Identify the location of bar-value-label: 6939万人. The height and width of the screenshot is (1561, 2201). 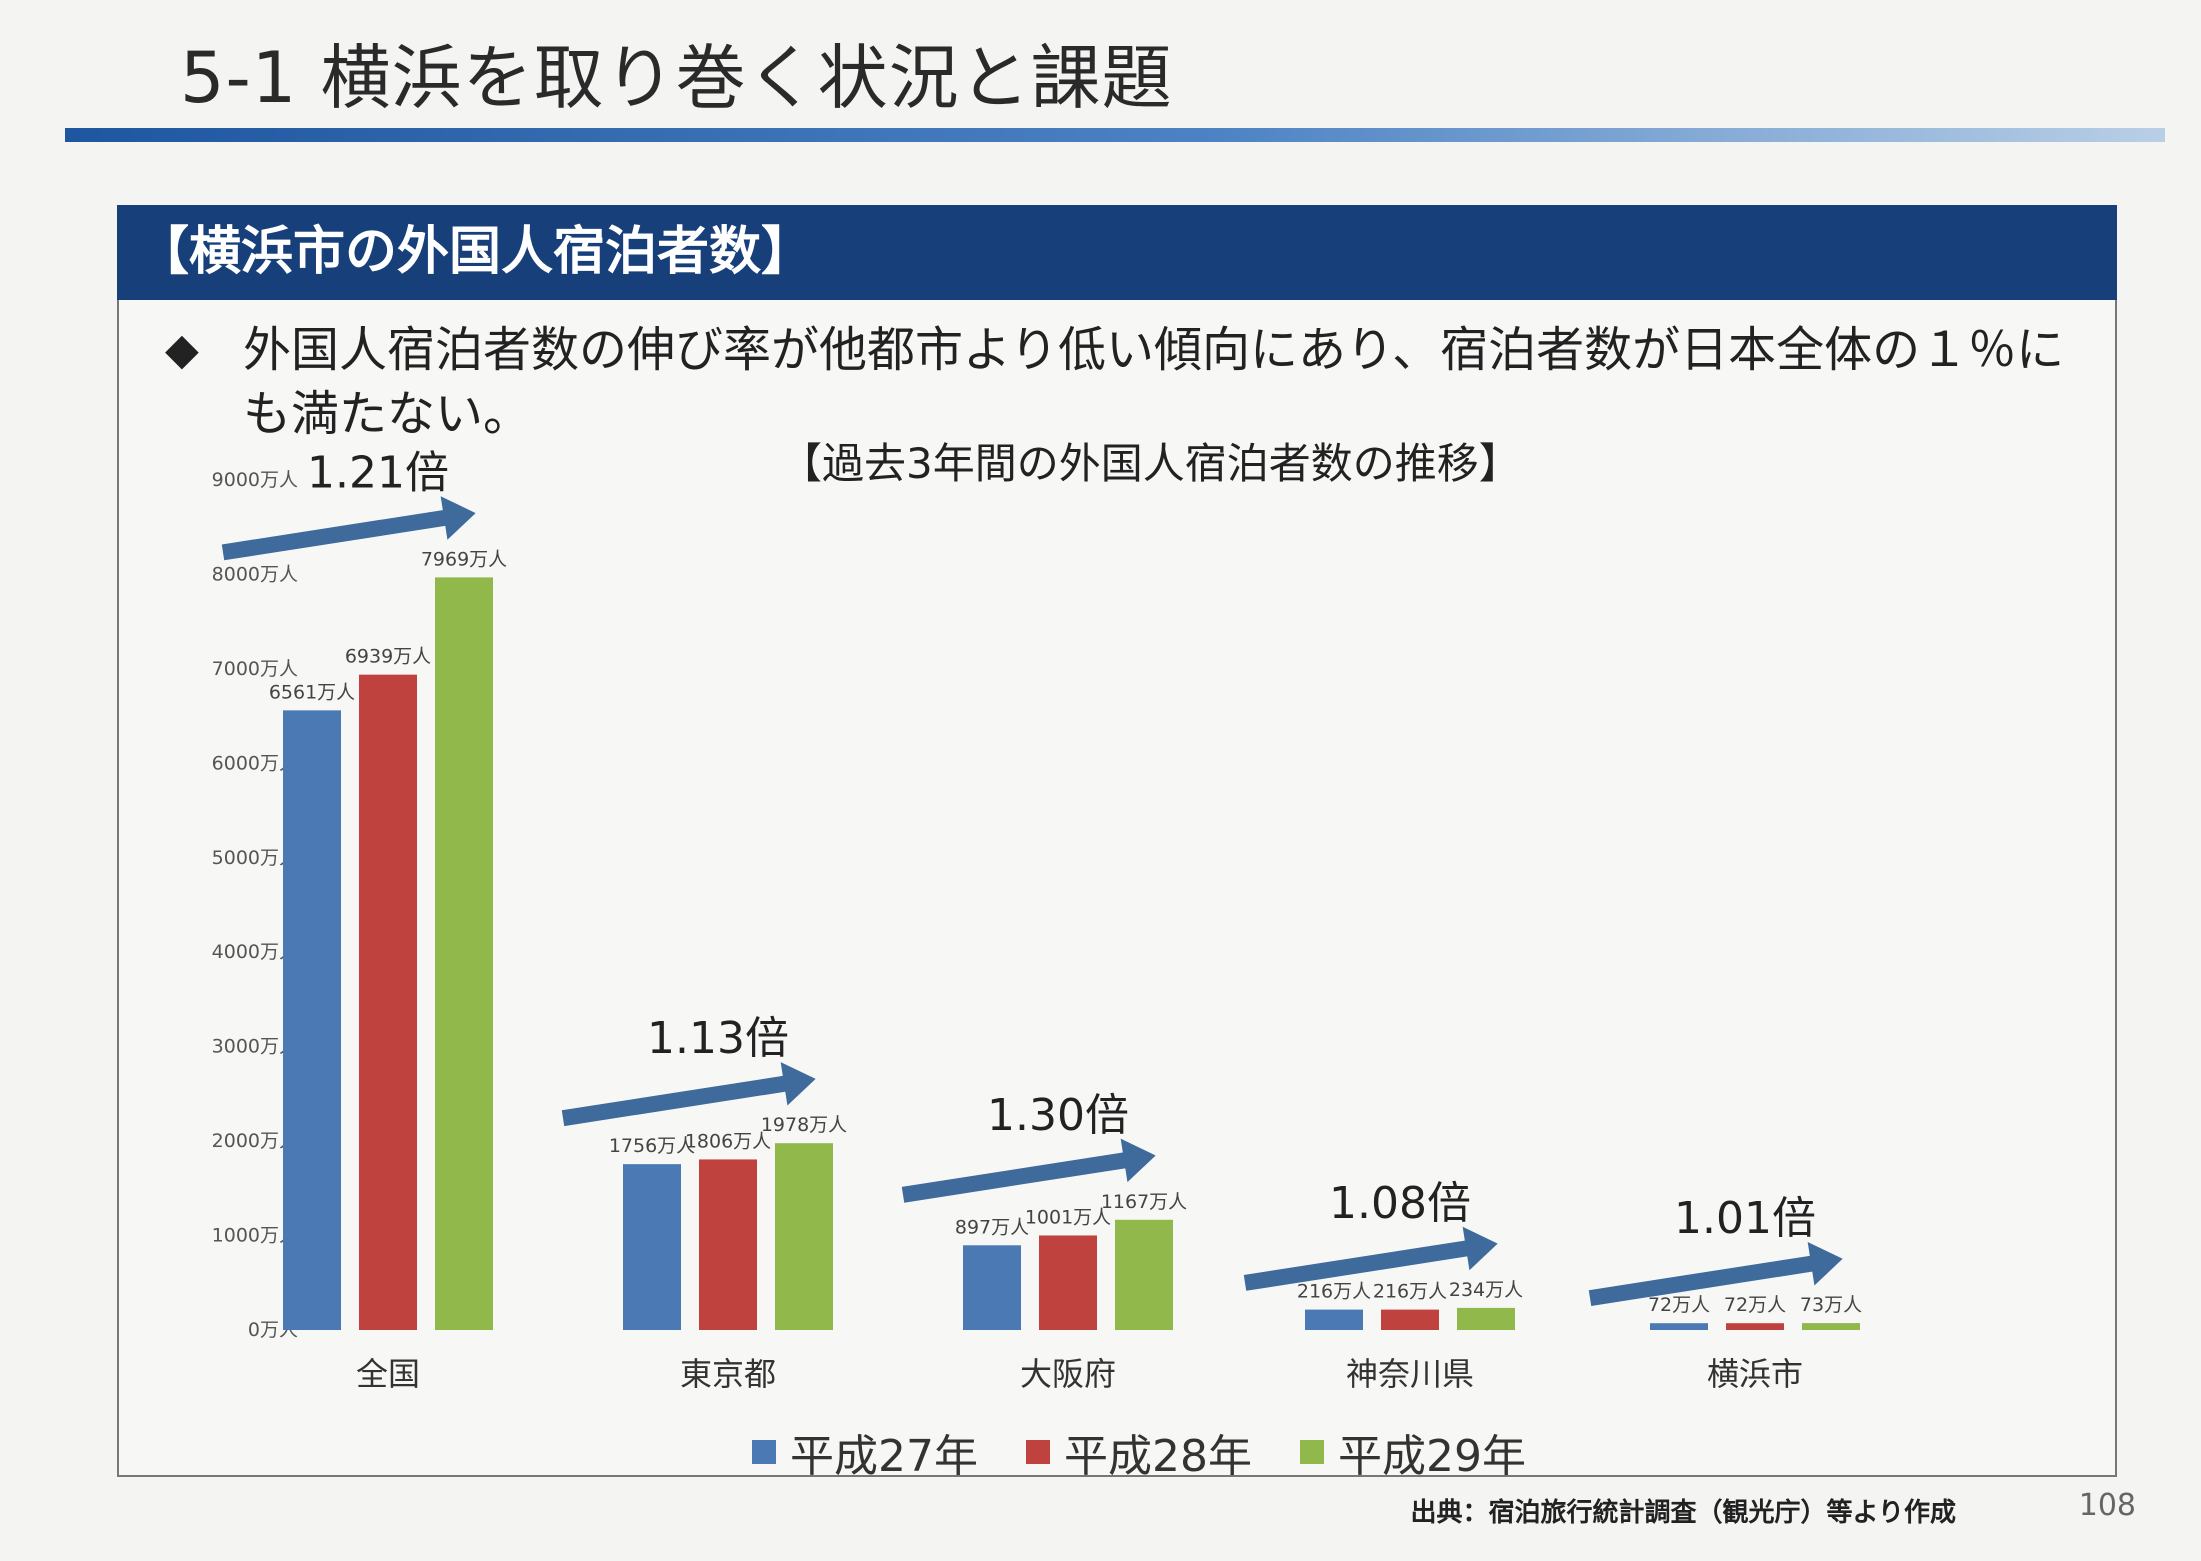
(388, 657).